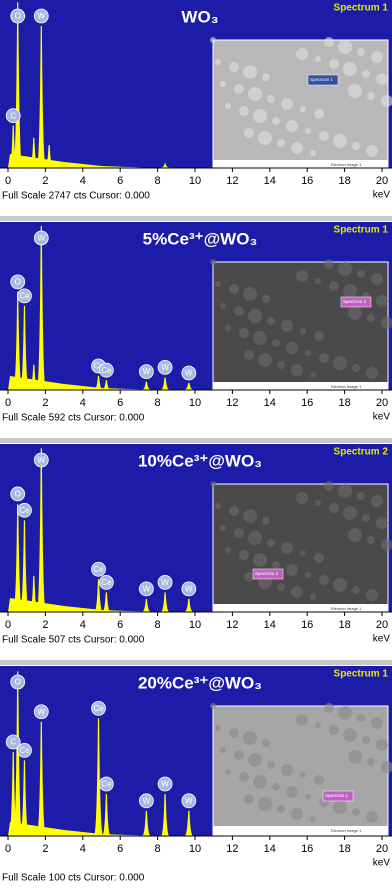 The height and width of the screenshot is (893, 392). What do you see at coordinates (267, 573) in the screenshot?
I see `sem-spot-label: Spectrum 2` at bounding box center [267, 573].